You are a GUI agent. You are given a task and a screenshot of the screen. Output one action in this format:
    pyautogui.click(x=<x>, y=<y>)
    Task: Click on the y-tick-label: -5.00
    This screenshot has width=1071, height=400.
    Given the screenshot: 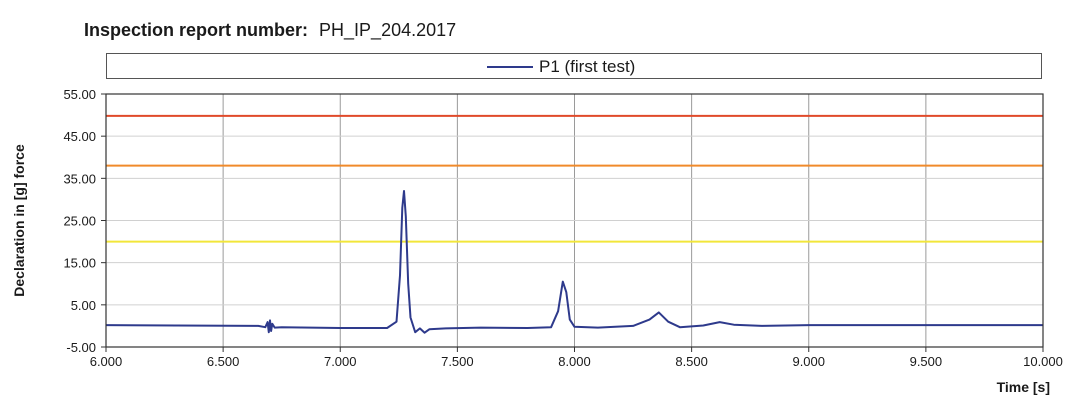 What is the action you would take?
    pyautogui.click(x=81, y=347)
    